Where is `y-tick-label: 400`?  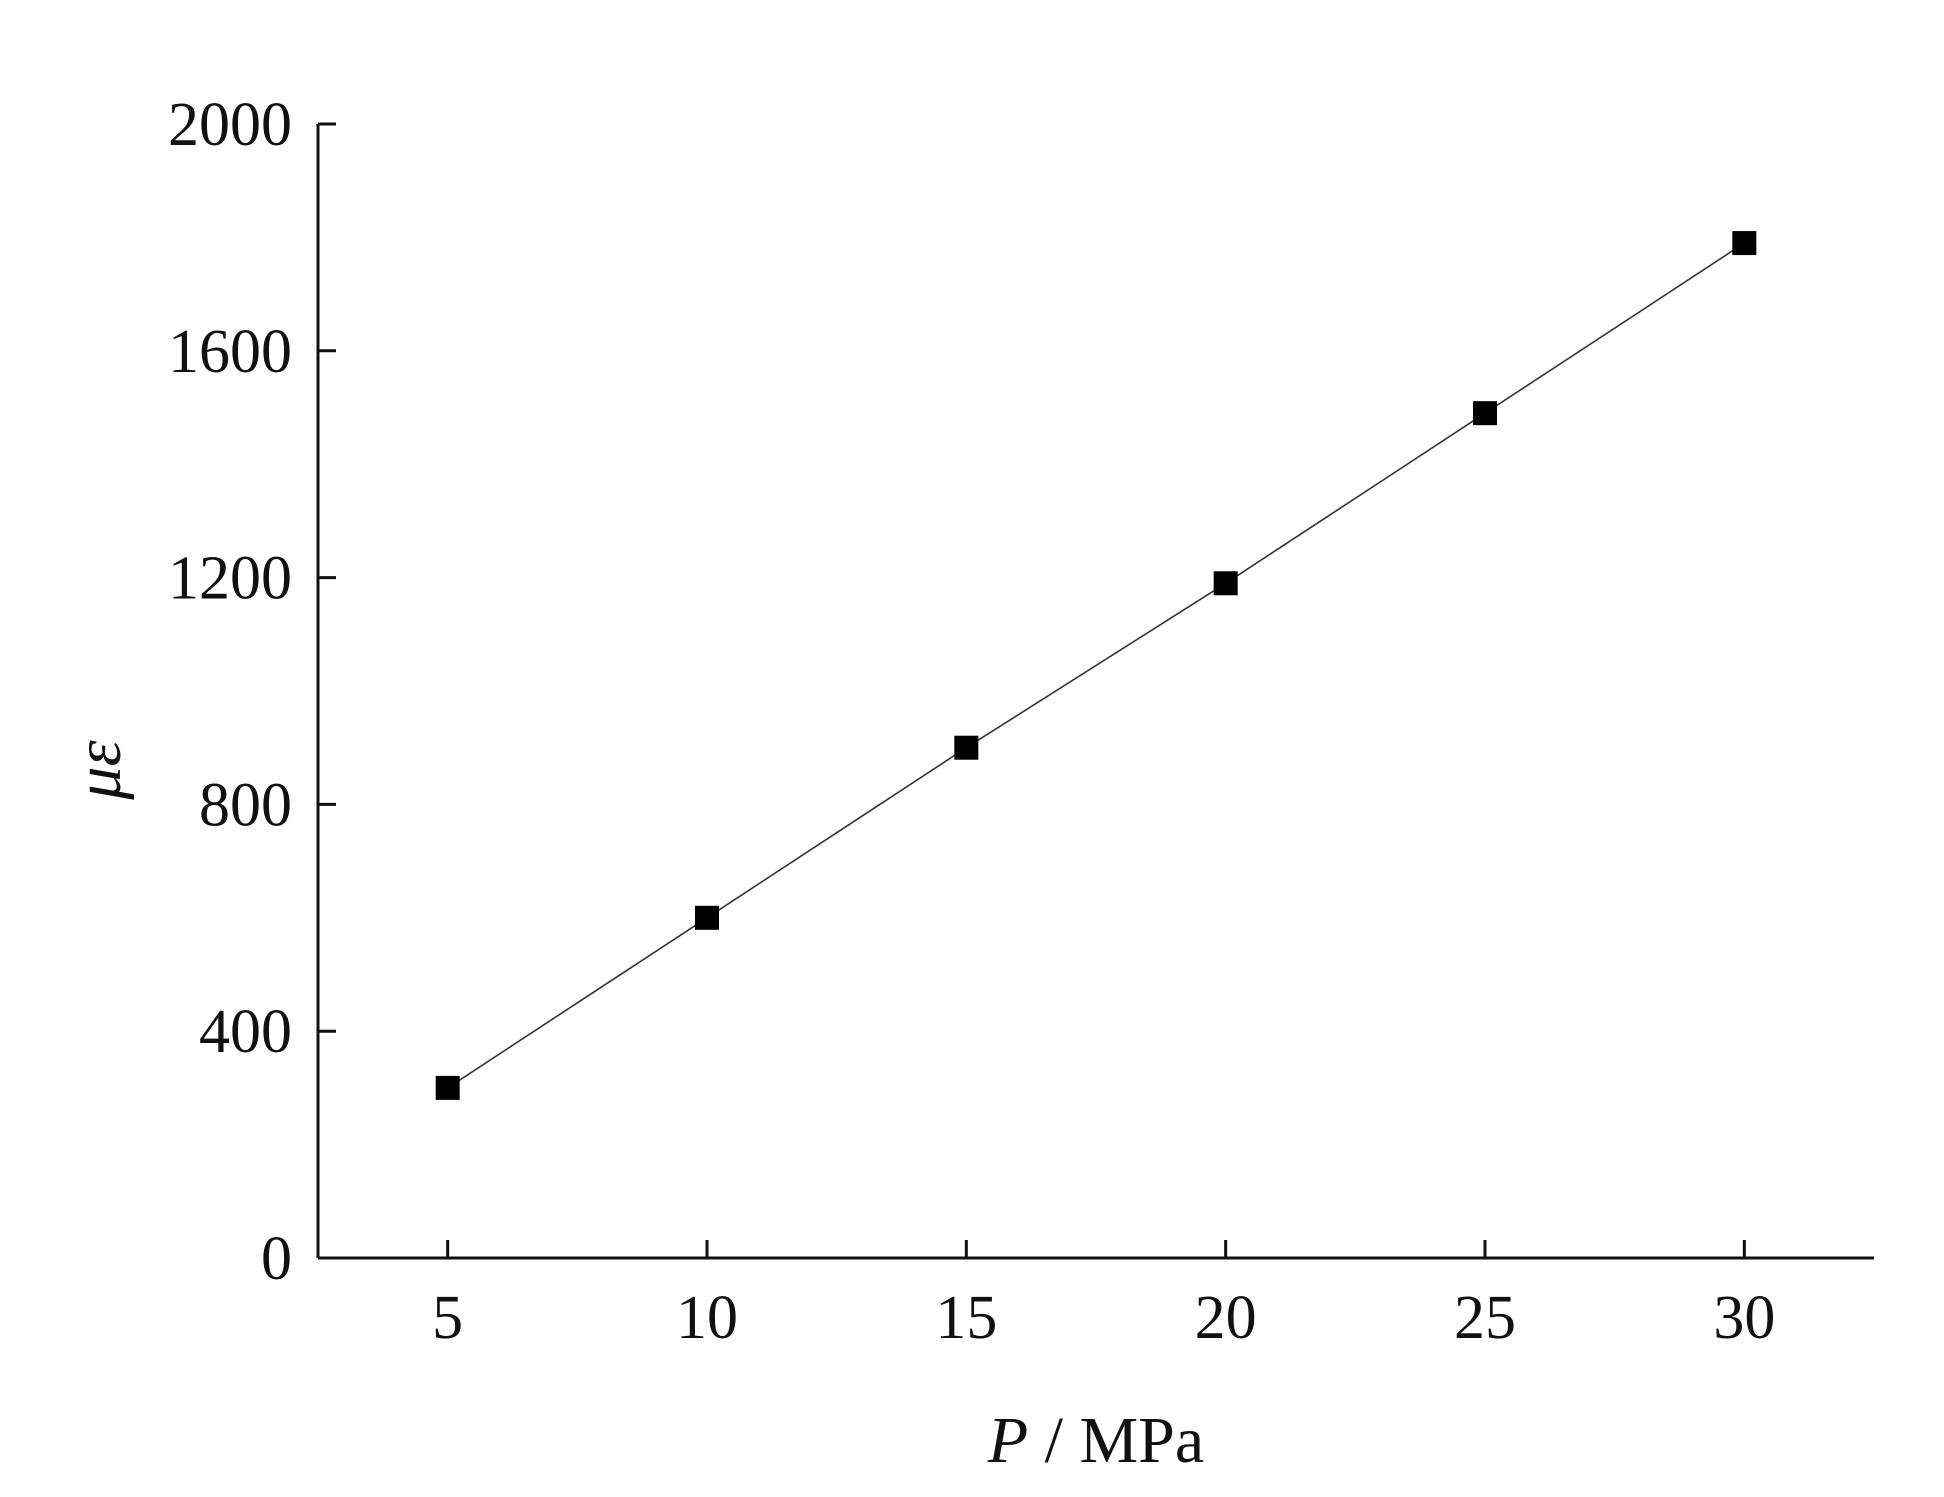
y-tick-label: 400 is located at coordinates (245, 1032).